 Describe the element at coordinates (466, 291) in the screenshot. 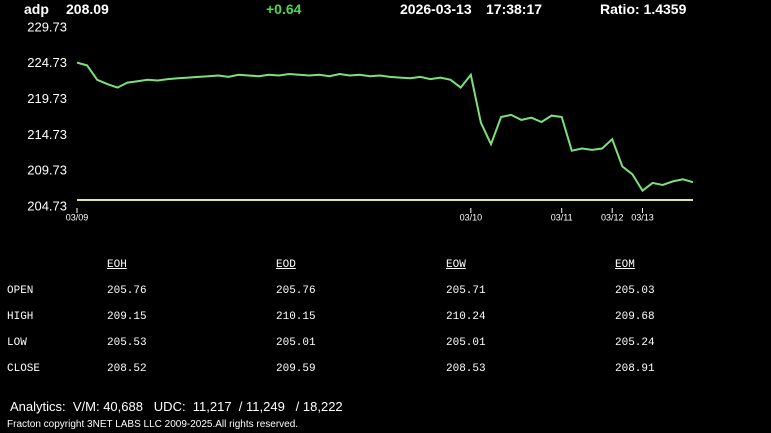

I see `cell: 205.71` at that location.